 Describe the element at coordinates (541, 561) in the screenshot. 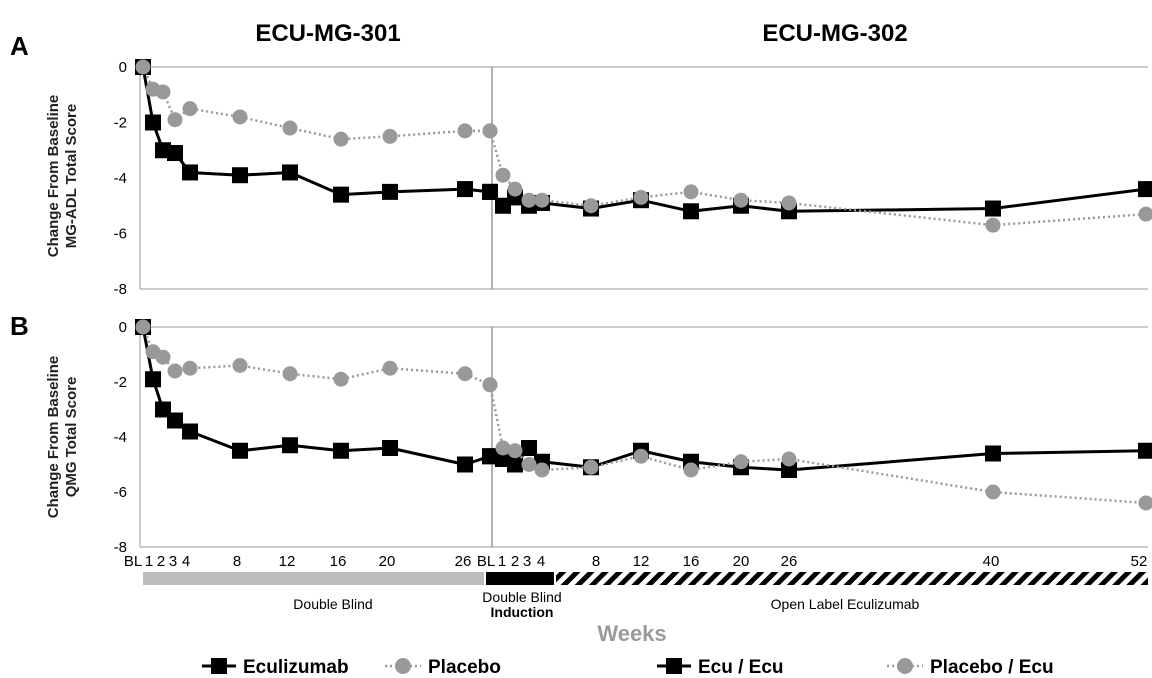

I see `x-tick-302-4: 4` at that location.